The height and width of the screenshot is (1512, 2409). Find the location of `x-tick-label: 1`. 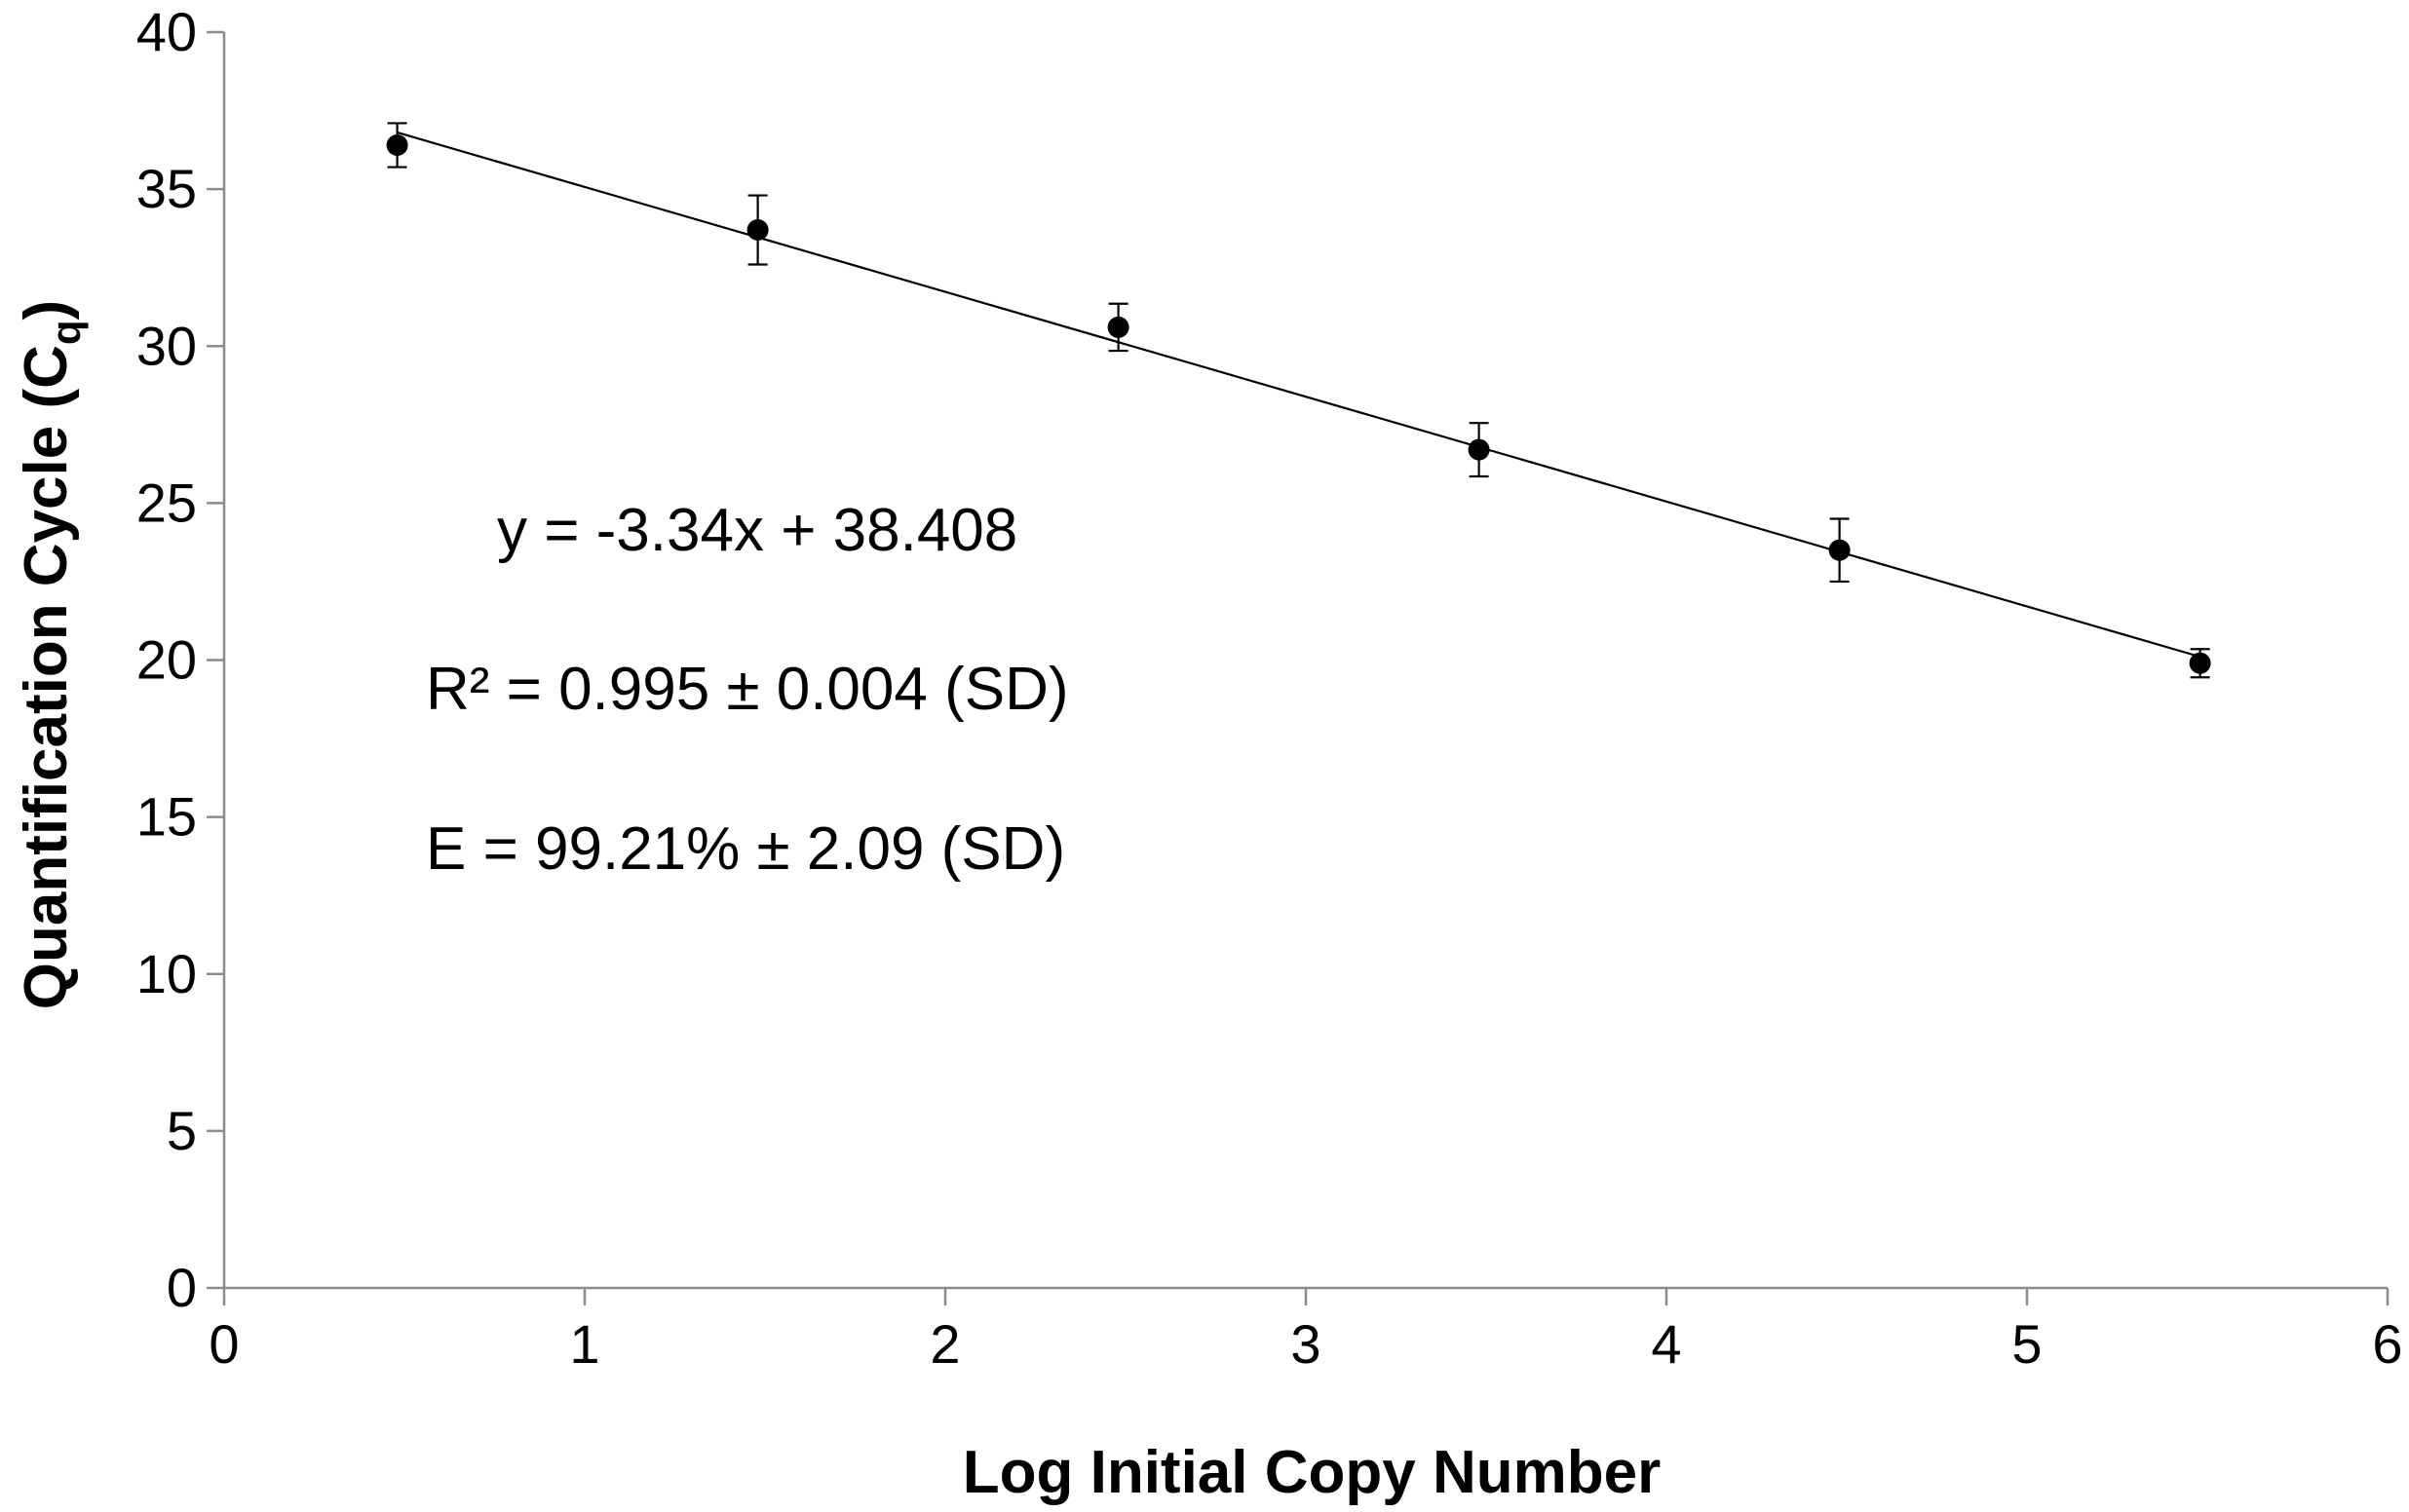

x-tick-label: 1 is located at coordinates (584, 1344).